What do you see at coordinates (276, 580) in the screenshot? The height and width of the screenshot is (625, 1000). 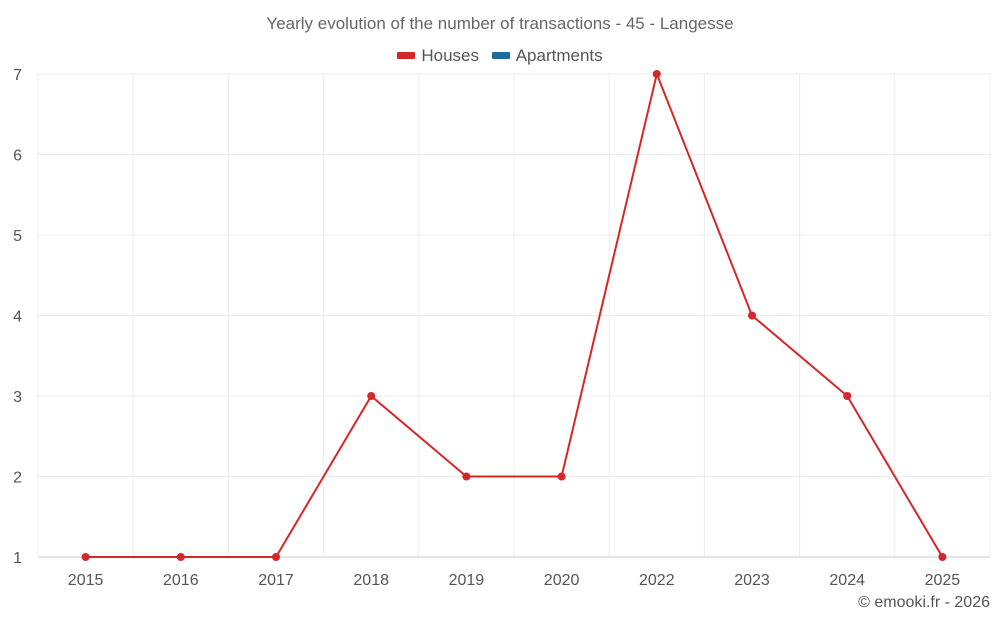 I see `x-tick-label: 2017` at bounding box center [276, 580].